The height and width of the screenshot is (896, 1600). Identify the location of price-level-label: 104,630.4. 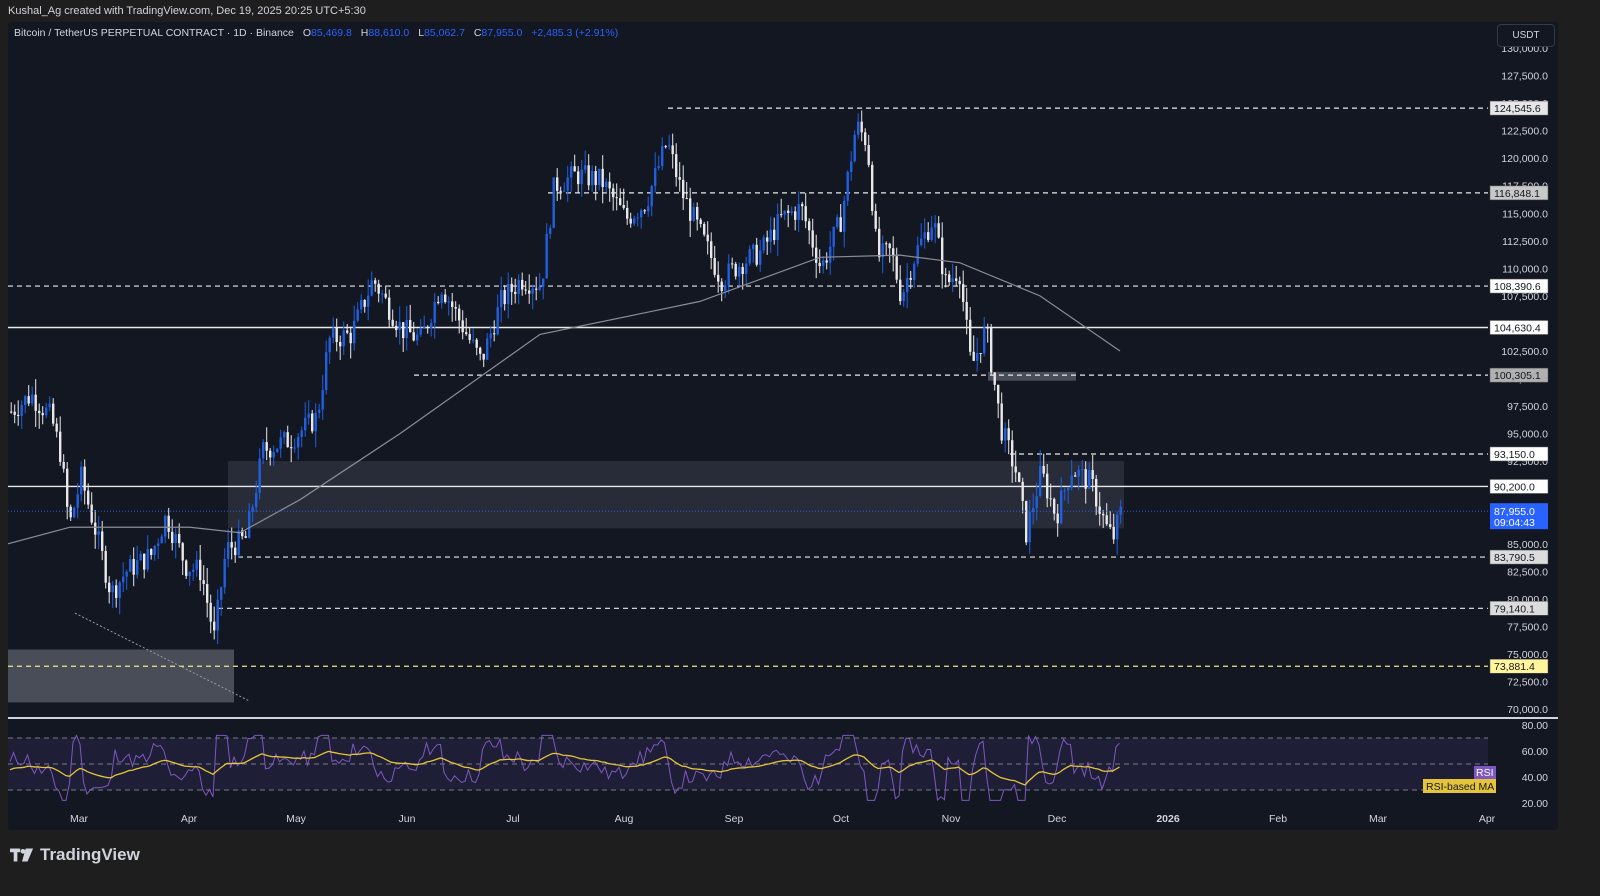
(1517, 328).